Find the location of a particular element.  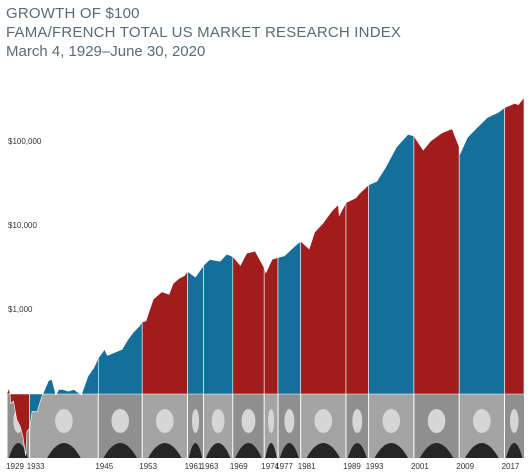

x-tick-label: 1933 is located at coordinates (36, 466).